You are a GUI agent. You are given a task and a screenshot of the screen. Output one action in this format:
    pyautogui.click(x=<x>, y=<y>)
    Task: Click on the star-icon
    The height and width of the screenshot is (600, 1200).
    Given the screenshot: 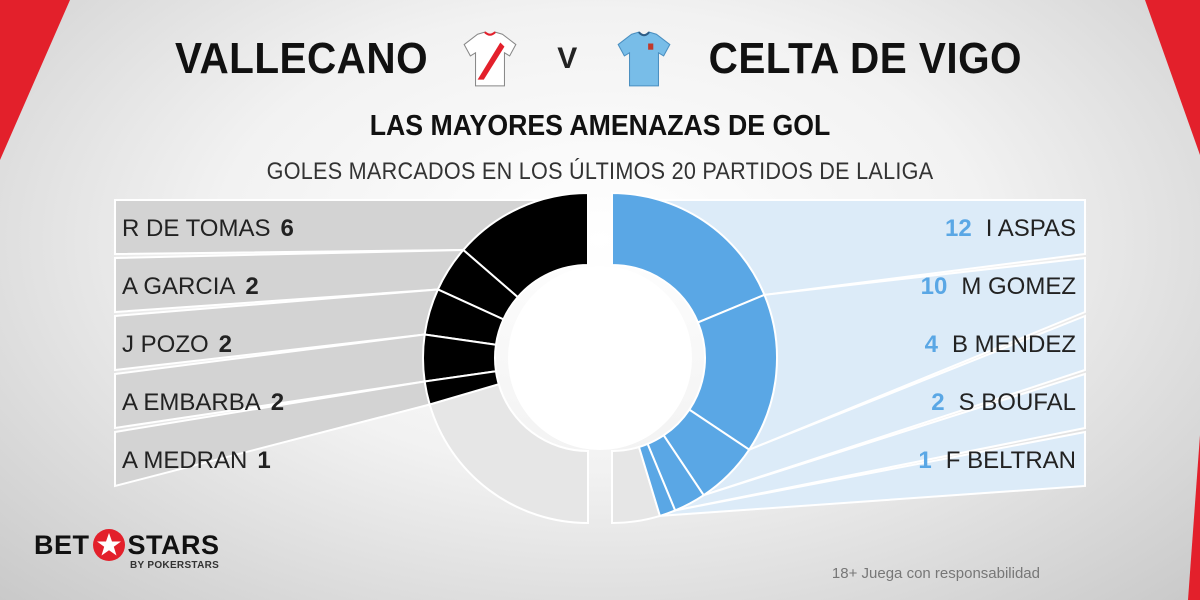 What is the action you would take?
    pyautogui.click(x=108, y=545)
    